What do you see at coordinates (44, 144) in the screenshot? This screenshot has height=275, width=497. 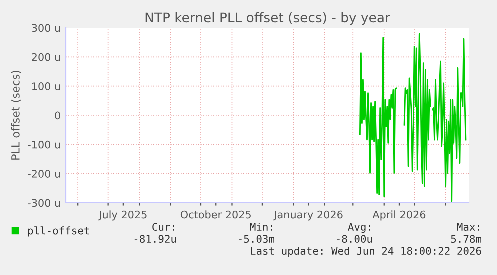 I see `y-tick-label: -100 u` at bounding box center [44, 144].